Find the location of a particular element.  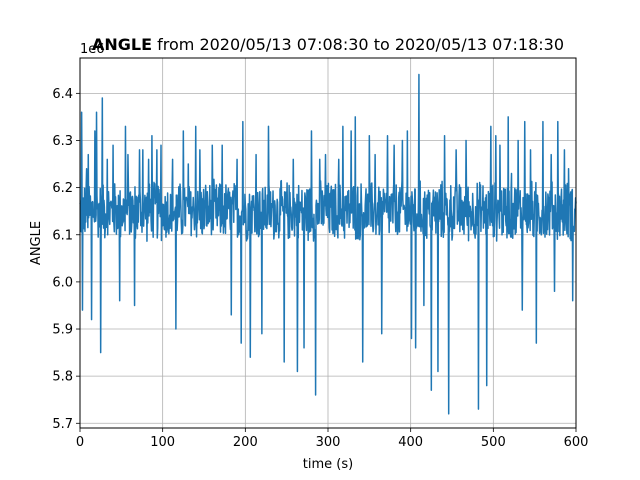

y-offset-label: 1e6 is located at coordinates (92, 49).